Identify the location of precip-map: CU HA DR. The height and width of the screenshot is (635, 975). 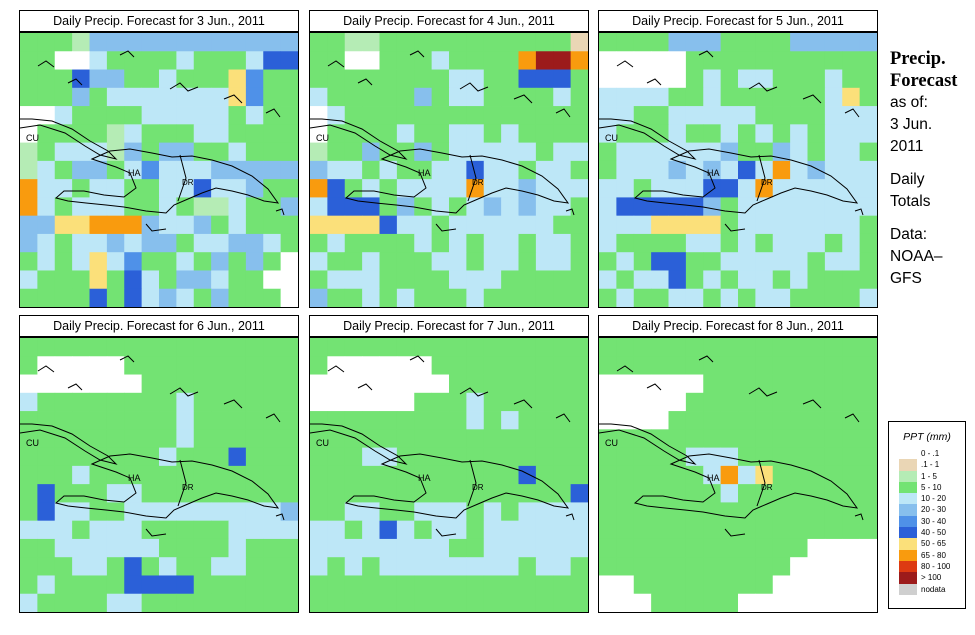
(738, 475).